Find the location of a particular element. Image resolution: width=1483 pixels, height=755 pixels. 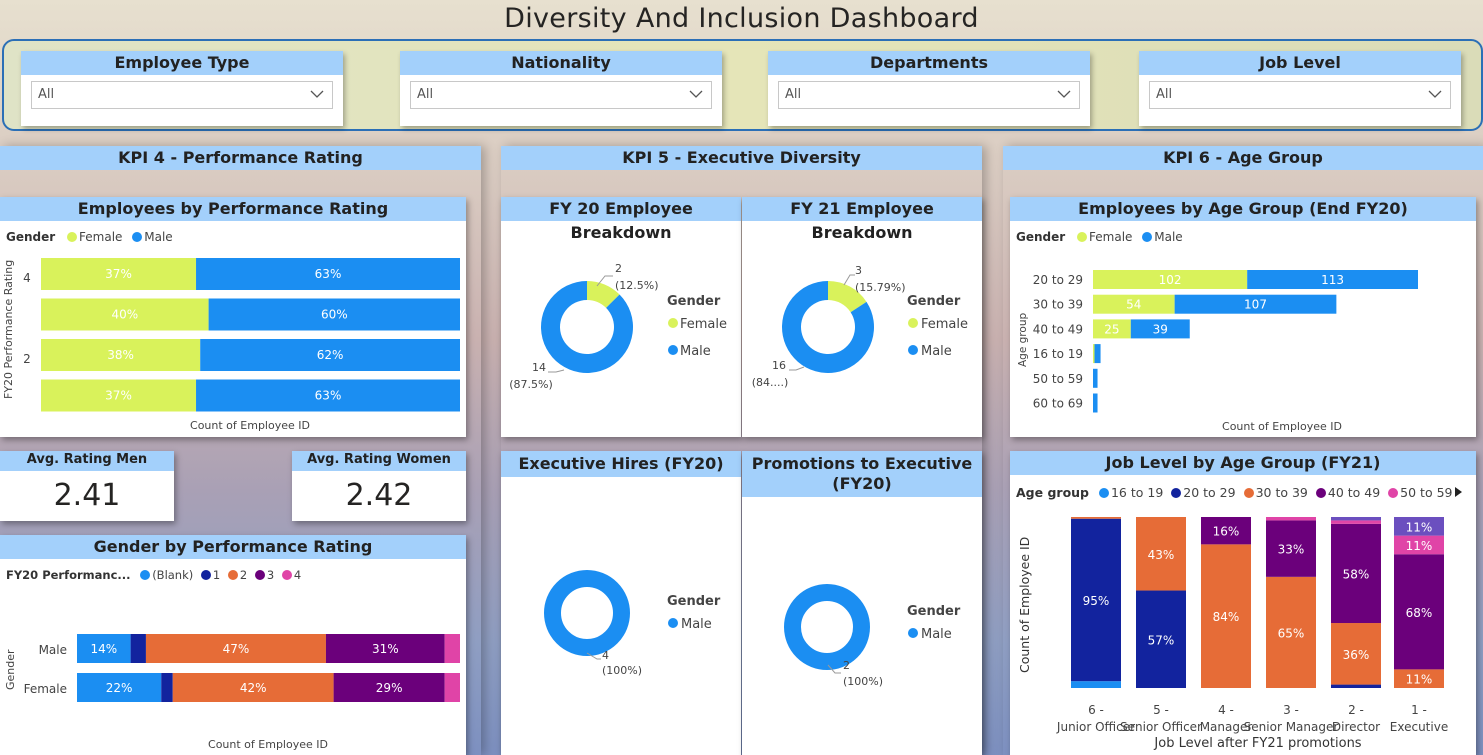

departments-dropdown: All is located at coordinates (929, 95).